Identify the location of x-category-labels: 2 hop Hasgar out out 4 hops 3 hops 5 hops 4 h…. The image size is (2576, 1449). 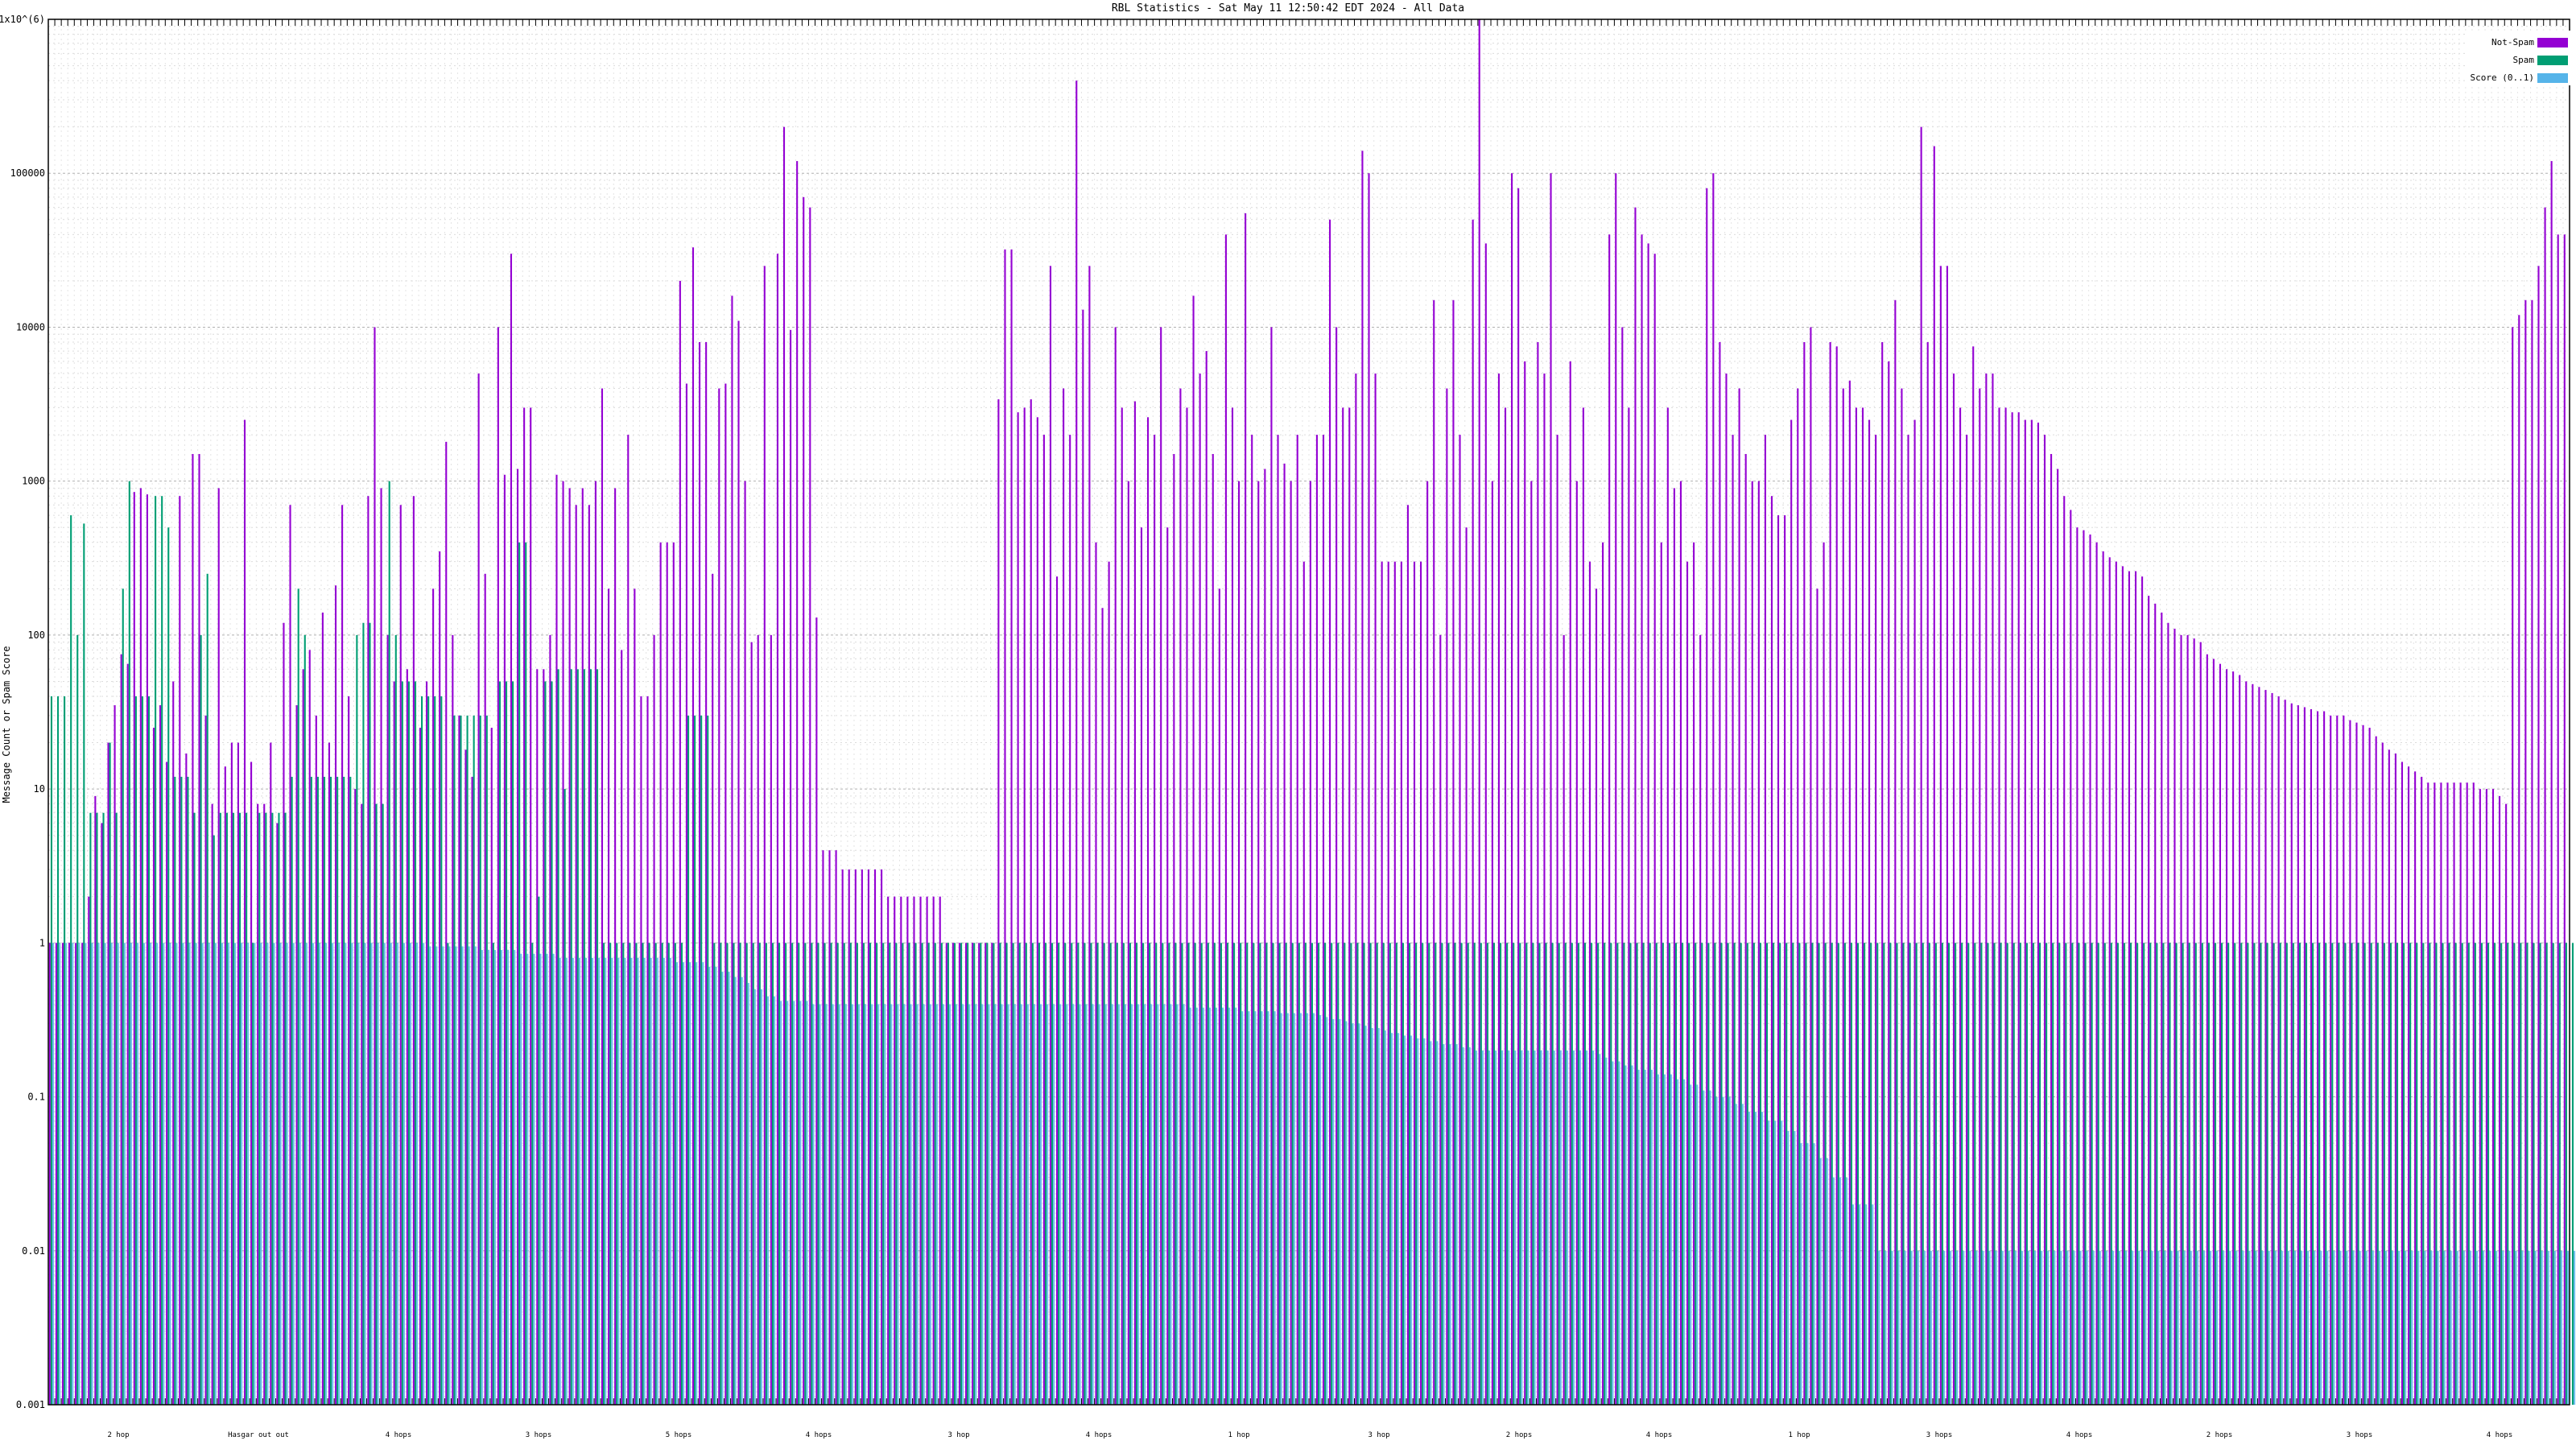
(1309, 1435).